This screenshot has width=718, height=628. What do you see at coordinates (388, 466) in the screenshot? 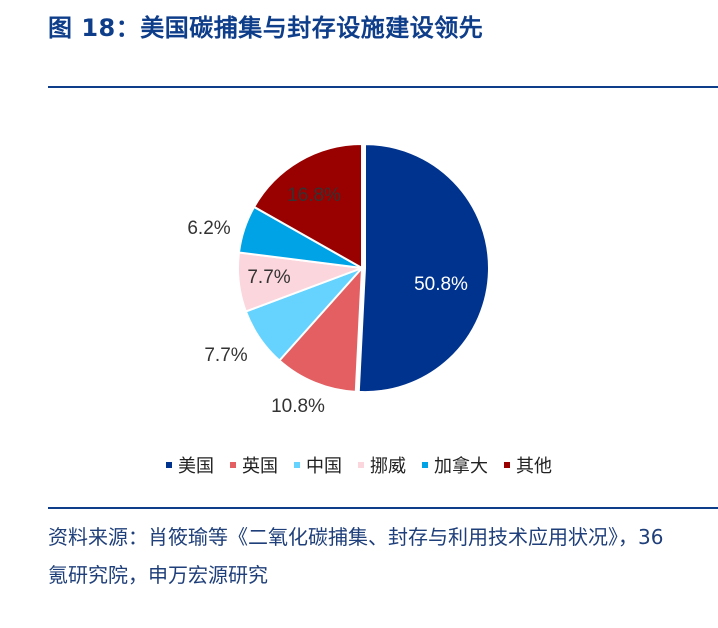
I see `legend-label: 挪威` at bounding box center [388, 466].